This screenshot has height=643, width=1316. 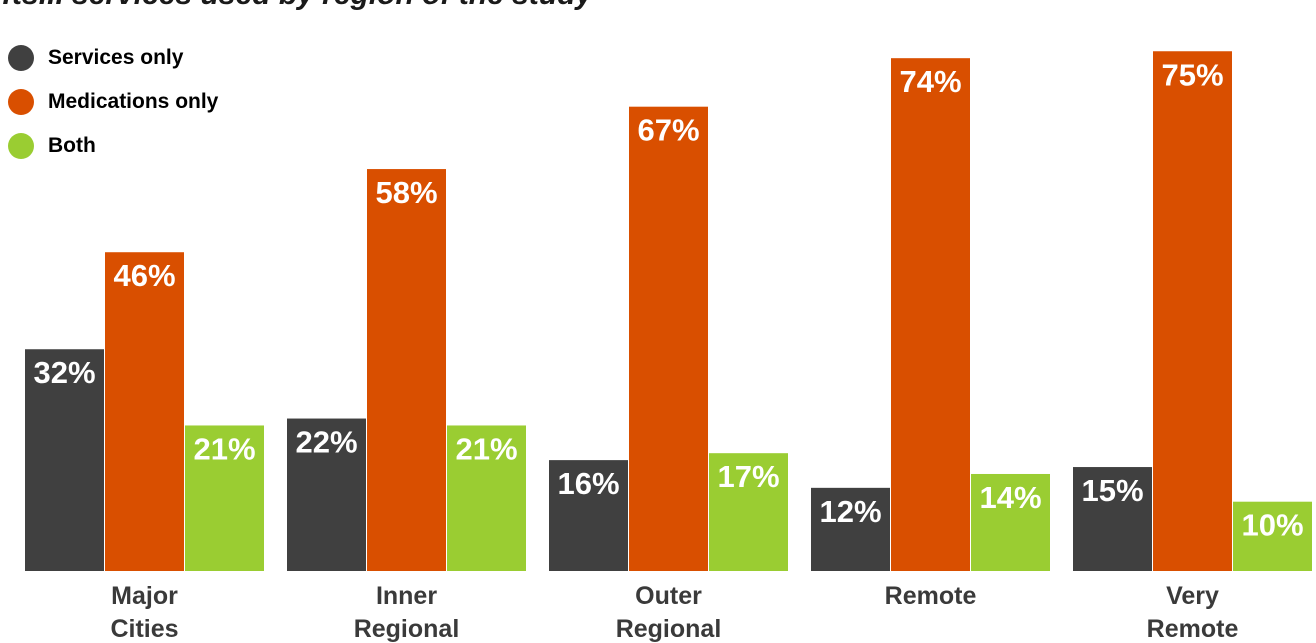 I want to click on bar-very-remote-services-only, so click(x=1112, y=519).